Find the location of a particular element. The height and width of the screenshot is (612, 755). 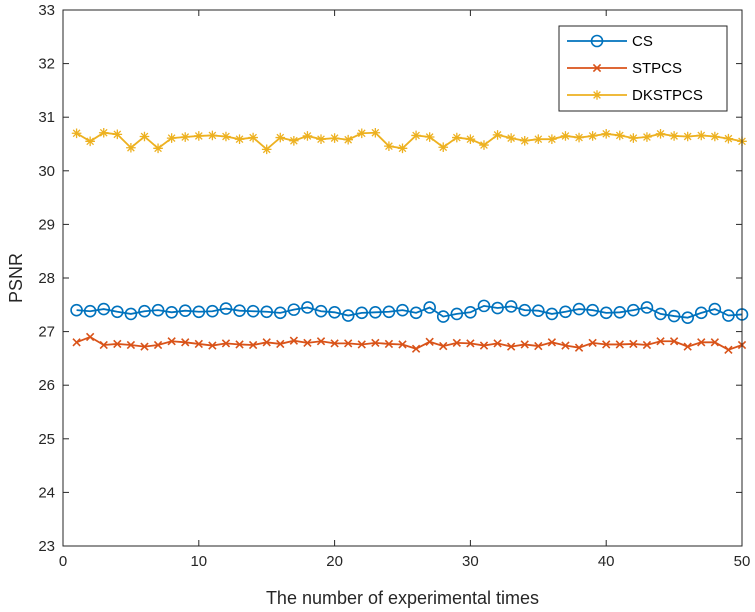

legend-item-dkstpcs: DKSTPCS is located at coordinates (635, 95).